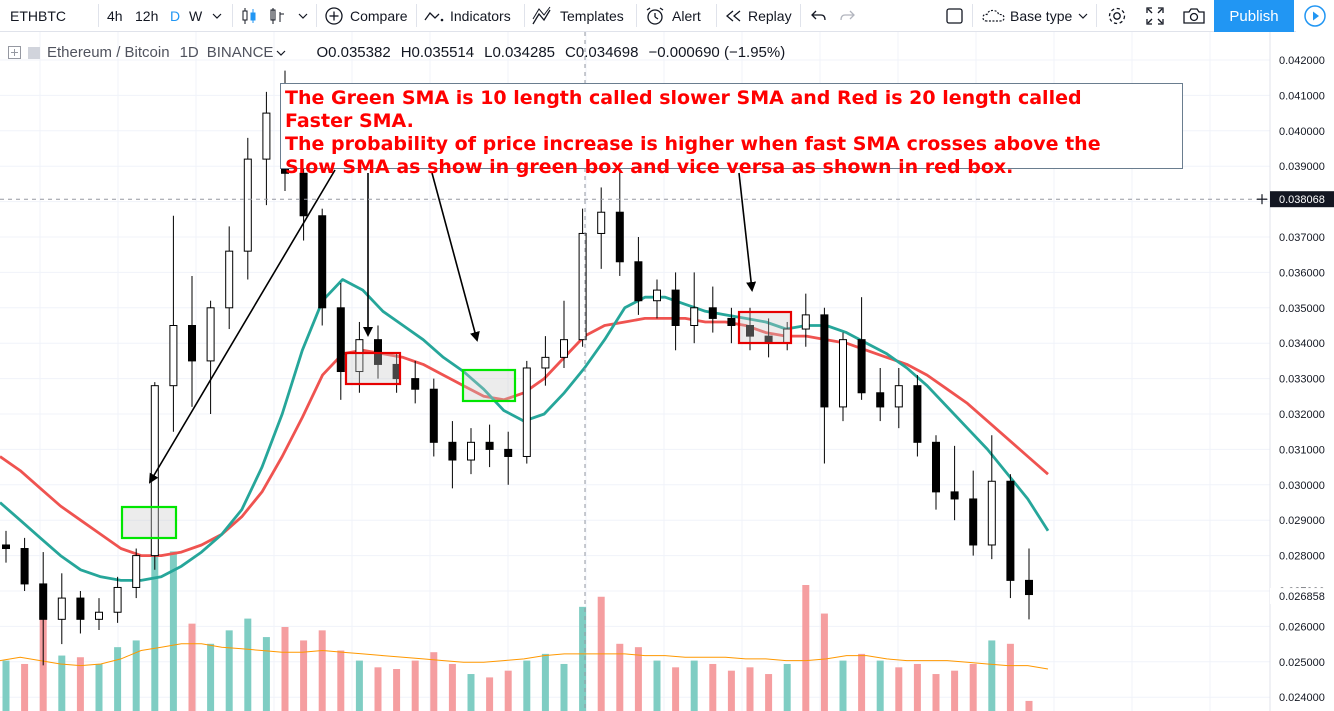 This screenshot has height=711, width=1334. Describe the element at coordinates (38, 15) in the screenshot. I see `symbol-search: ETHBTC` at that location.